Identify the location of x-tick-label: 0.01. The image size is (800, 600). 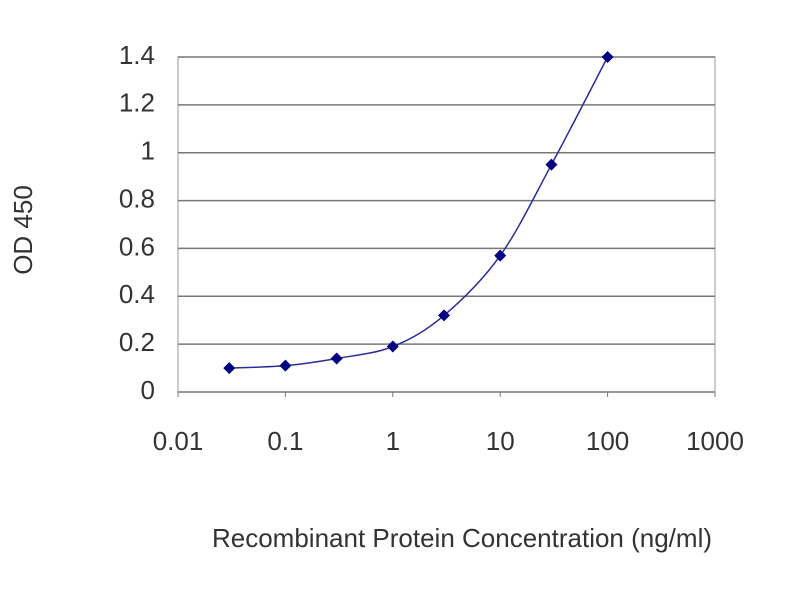
(178, 441).